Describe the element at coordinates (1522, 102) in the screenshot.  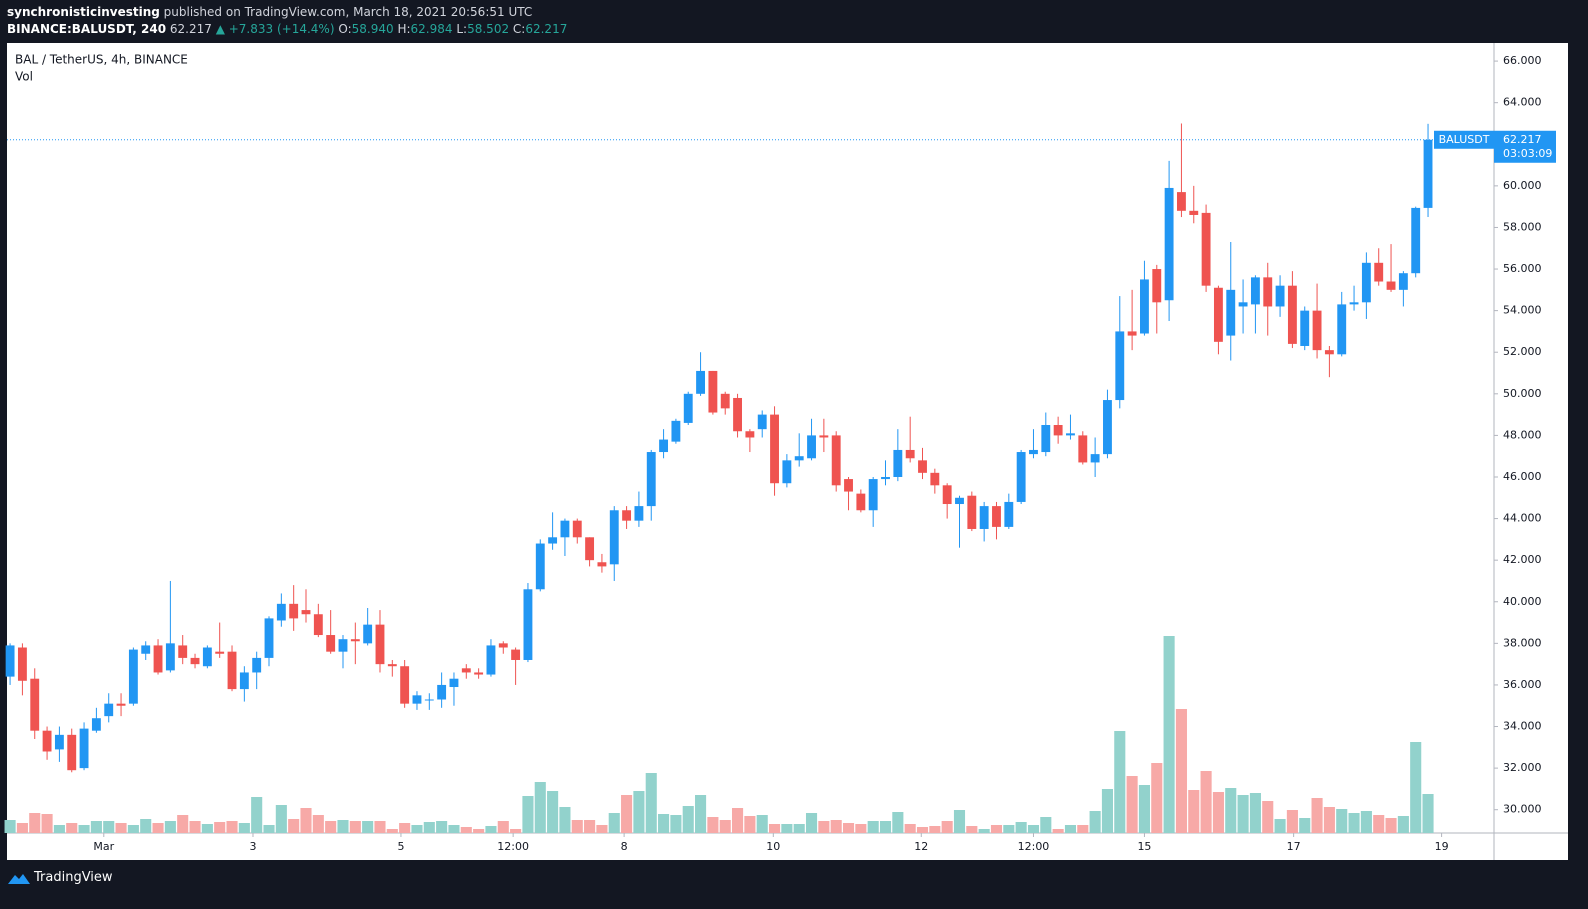
I see `y-tick-label: 64.000` at that location.